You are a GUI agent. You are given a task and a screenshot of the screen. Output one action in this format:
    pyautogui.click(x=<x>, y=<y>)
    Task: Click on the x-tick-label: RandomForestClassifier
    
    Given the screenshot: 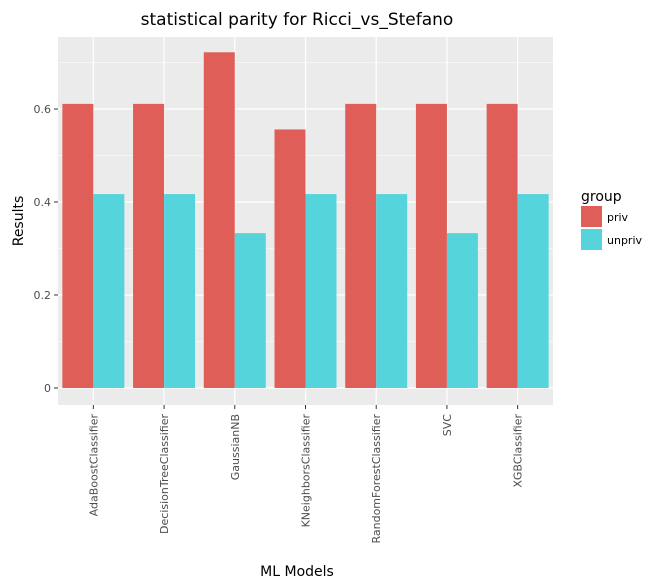 What is the action you would take?
    pyautogui.click(x=376, y=479)
    